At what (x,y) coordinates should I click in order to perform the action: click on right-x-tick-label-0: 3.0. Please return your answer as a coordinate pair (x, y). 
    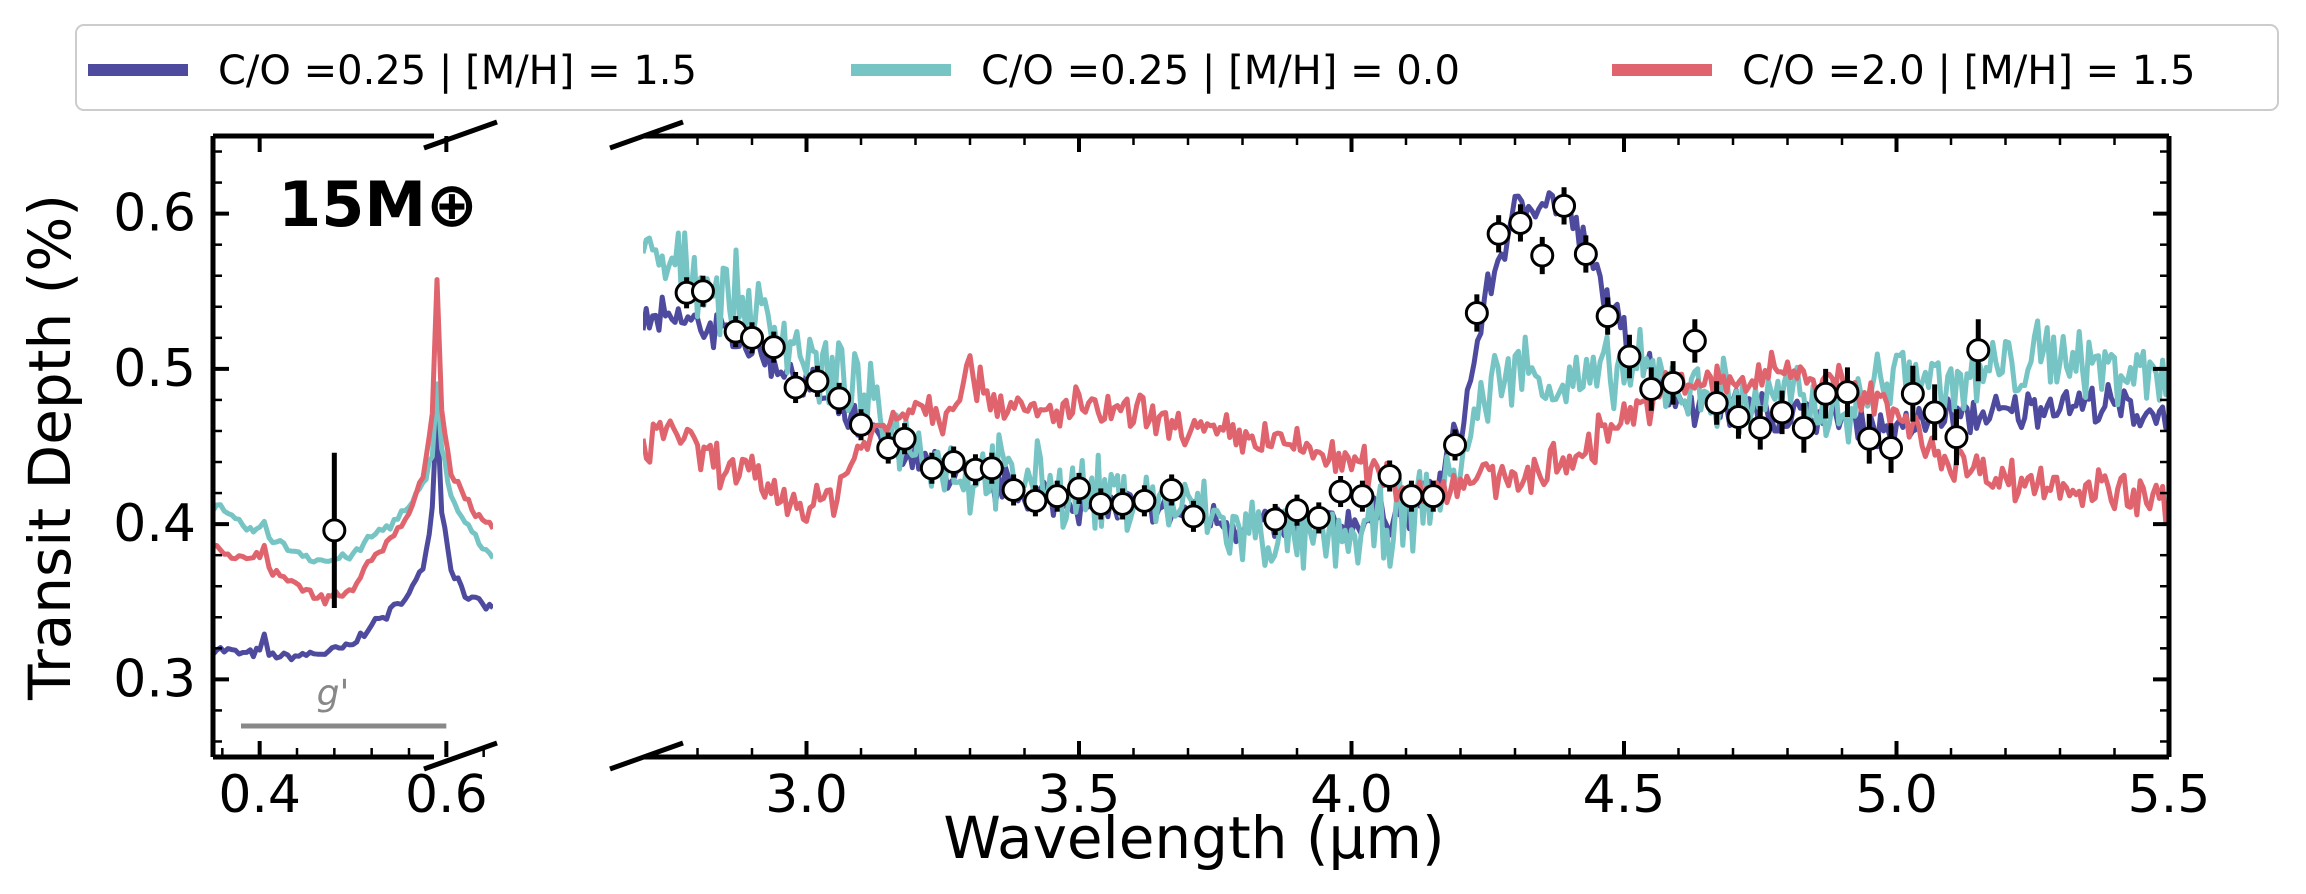
    Looking at the image, I should click on (806, 795).